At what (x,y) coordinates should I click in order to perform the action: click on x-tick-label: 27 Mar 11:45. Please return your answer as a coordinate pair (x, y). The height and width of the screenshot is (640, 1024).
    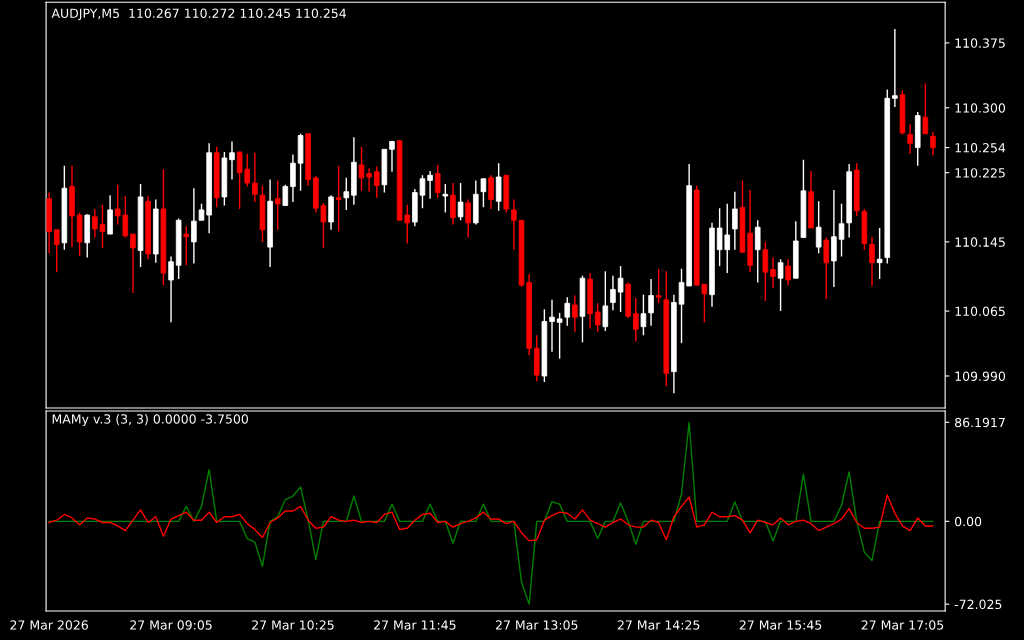
    Looking at the image, I should click on (415, 625).